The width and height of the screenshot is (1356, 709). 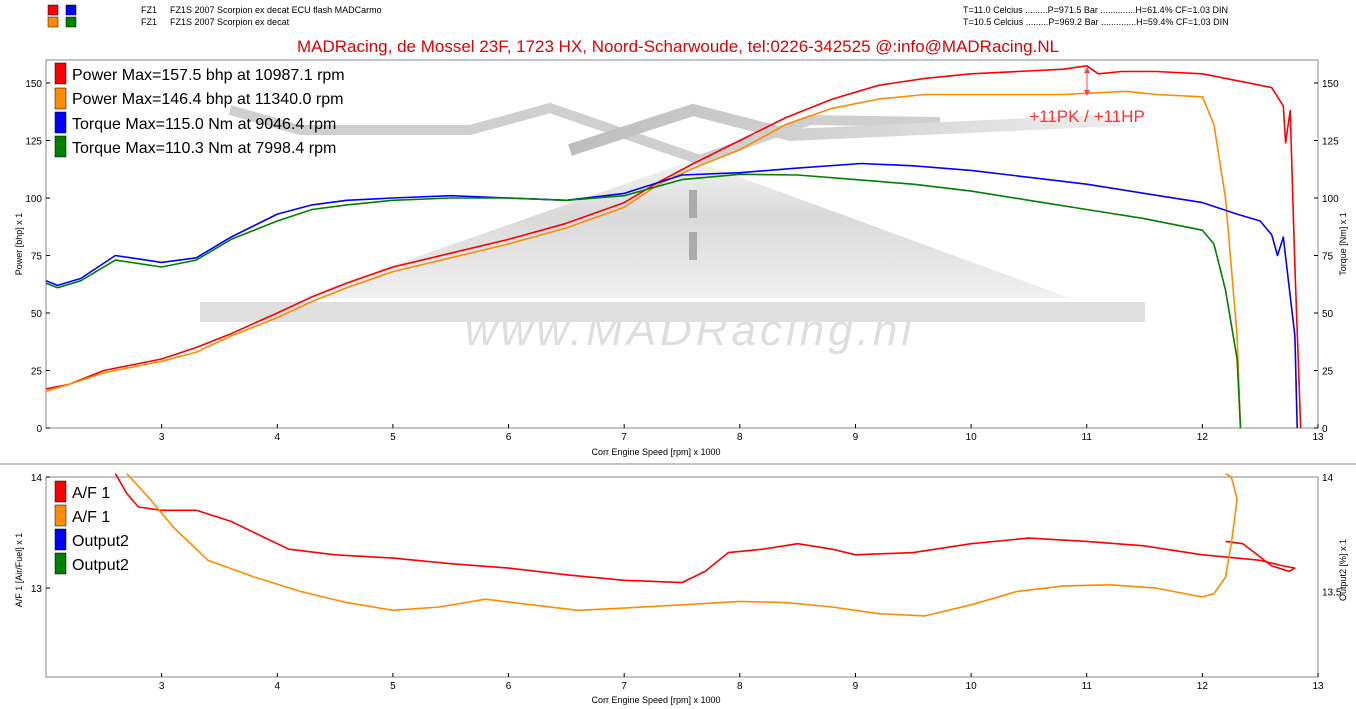 What do you see at coordinates (208, 75) in the screenshot?
I see `legend-text-power-1: Power Max=157.5 bhp at 10987.1 rpm` at bounding box center [208, 75].